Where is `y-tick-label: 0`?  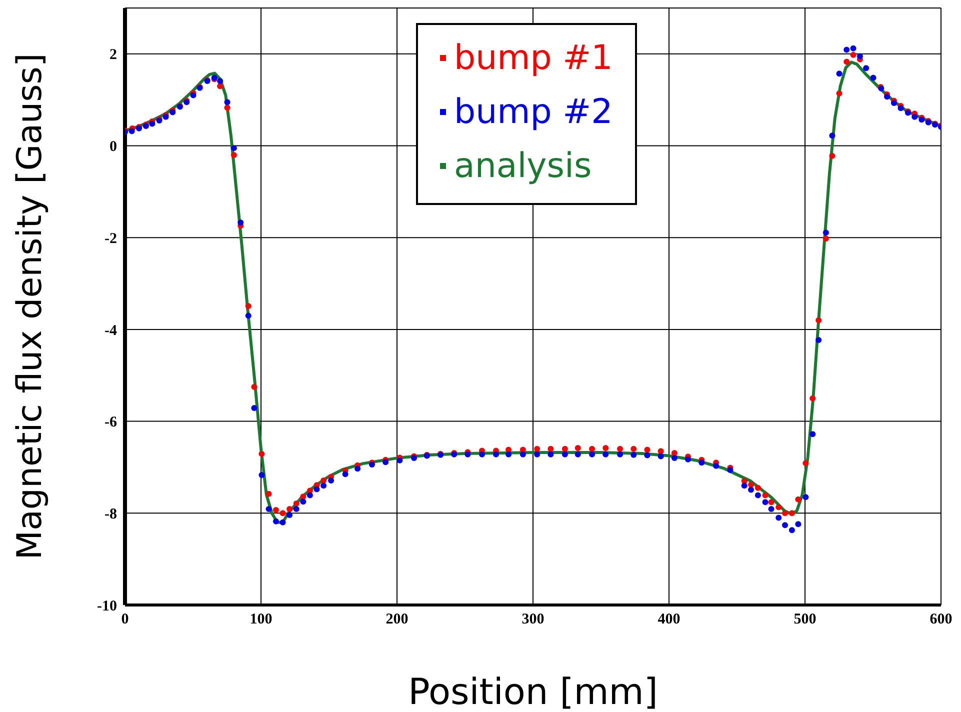 y-tick-label: 0 is located at coordinates (113, 147).